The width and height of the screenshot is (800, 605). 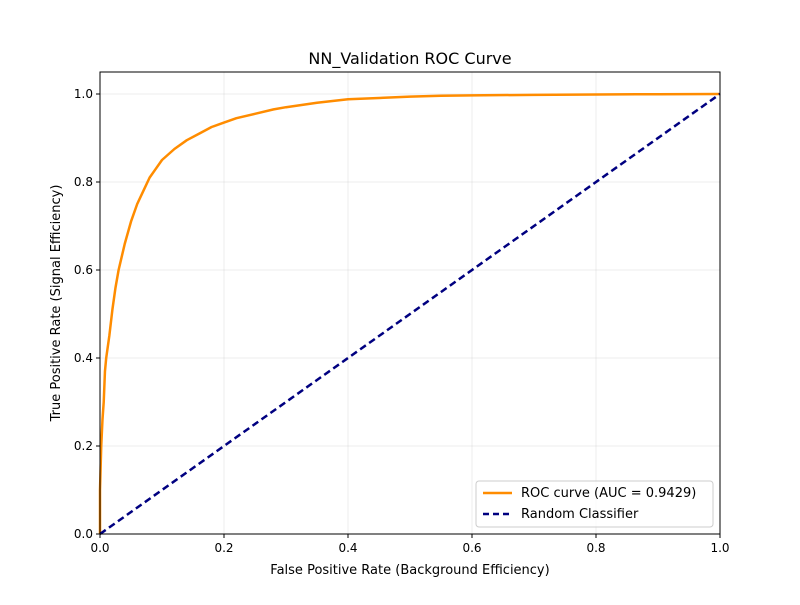 What do you see at coordinates (347, 548) in the screenshot?
I see `x-tick-label: 0.4` at bounding box center [347, 548].